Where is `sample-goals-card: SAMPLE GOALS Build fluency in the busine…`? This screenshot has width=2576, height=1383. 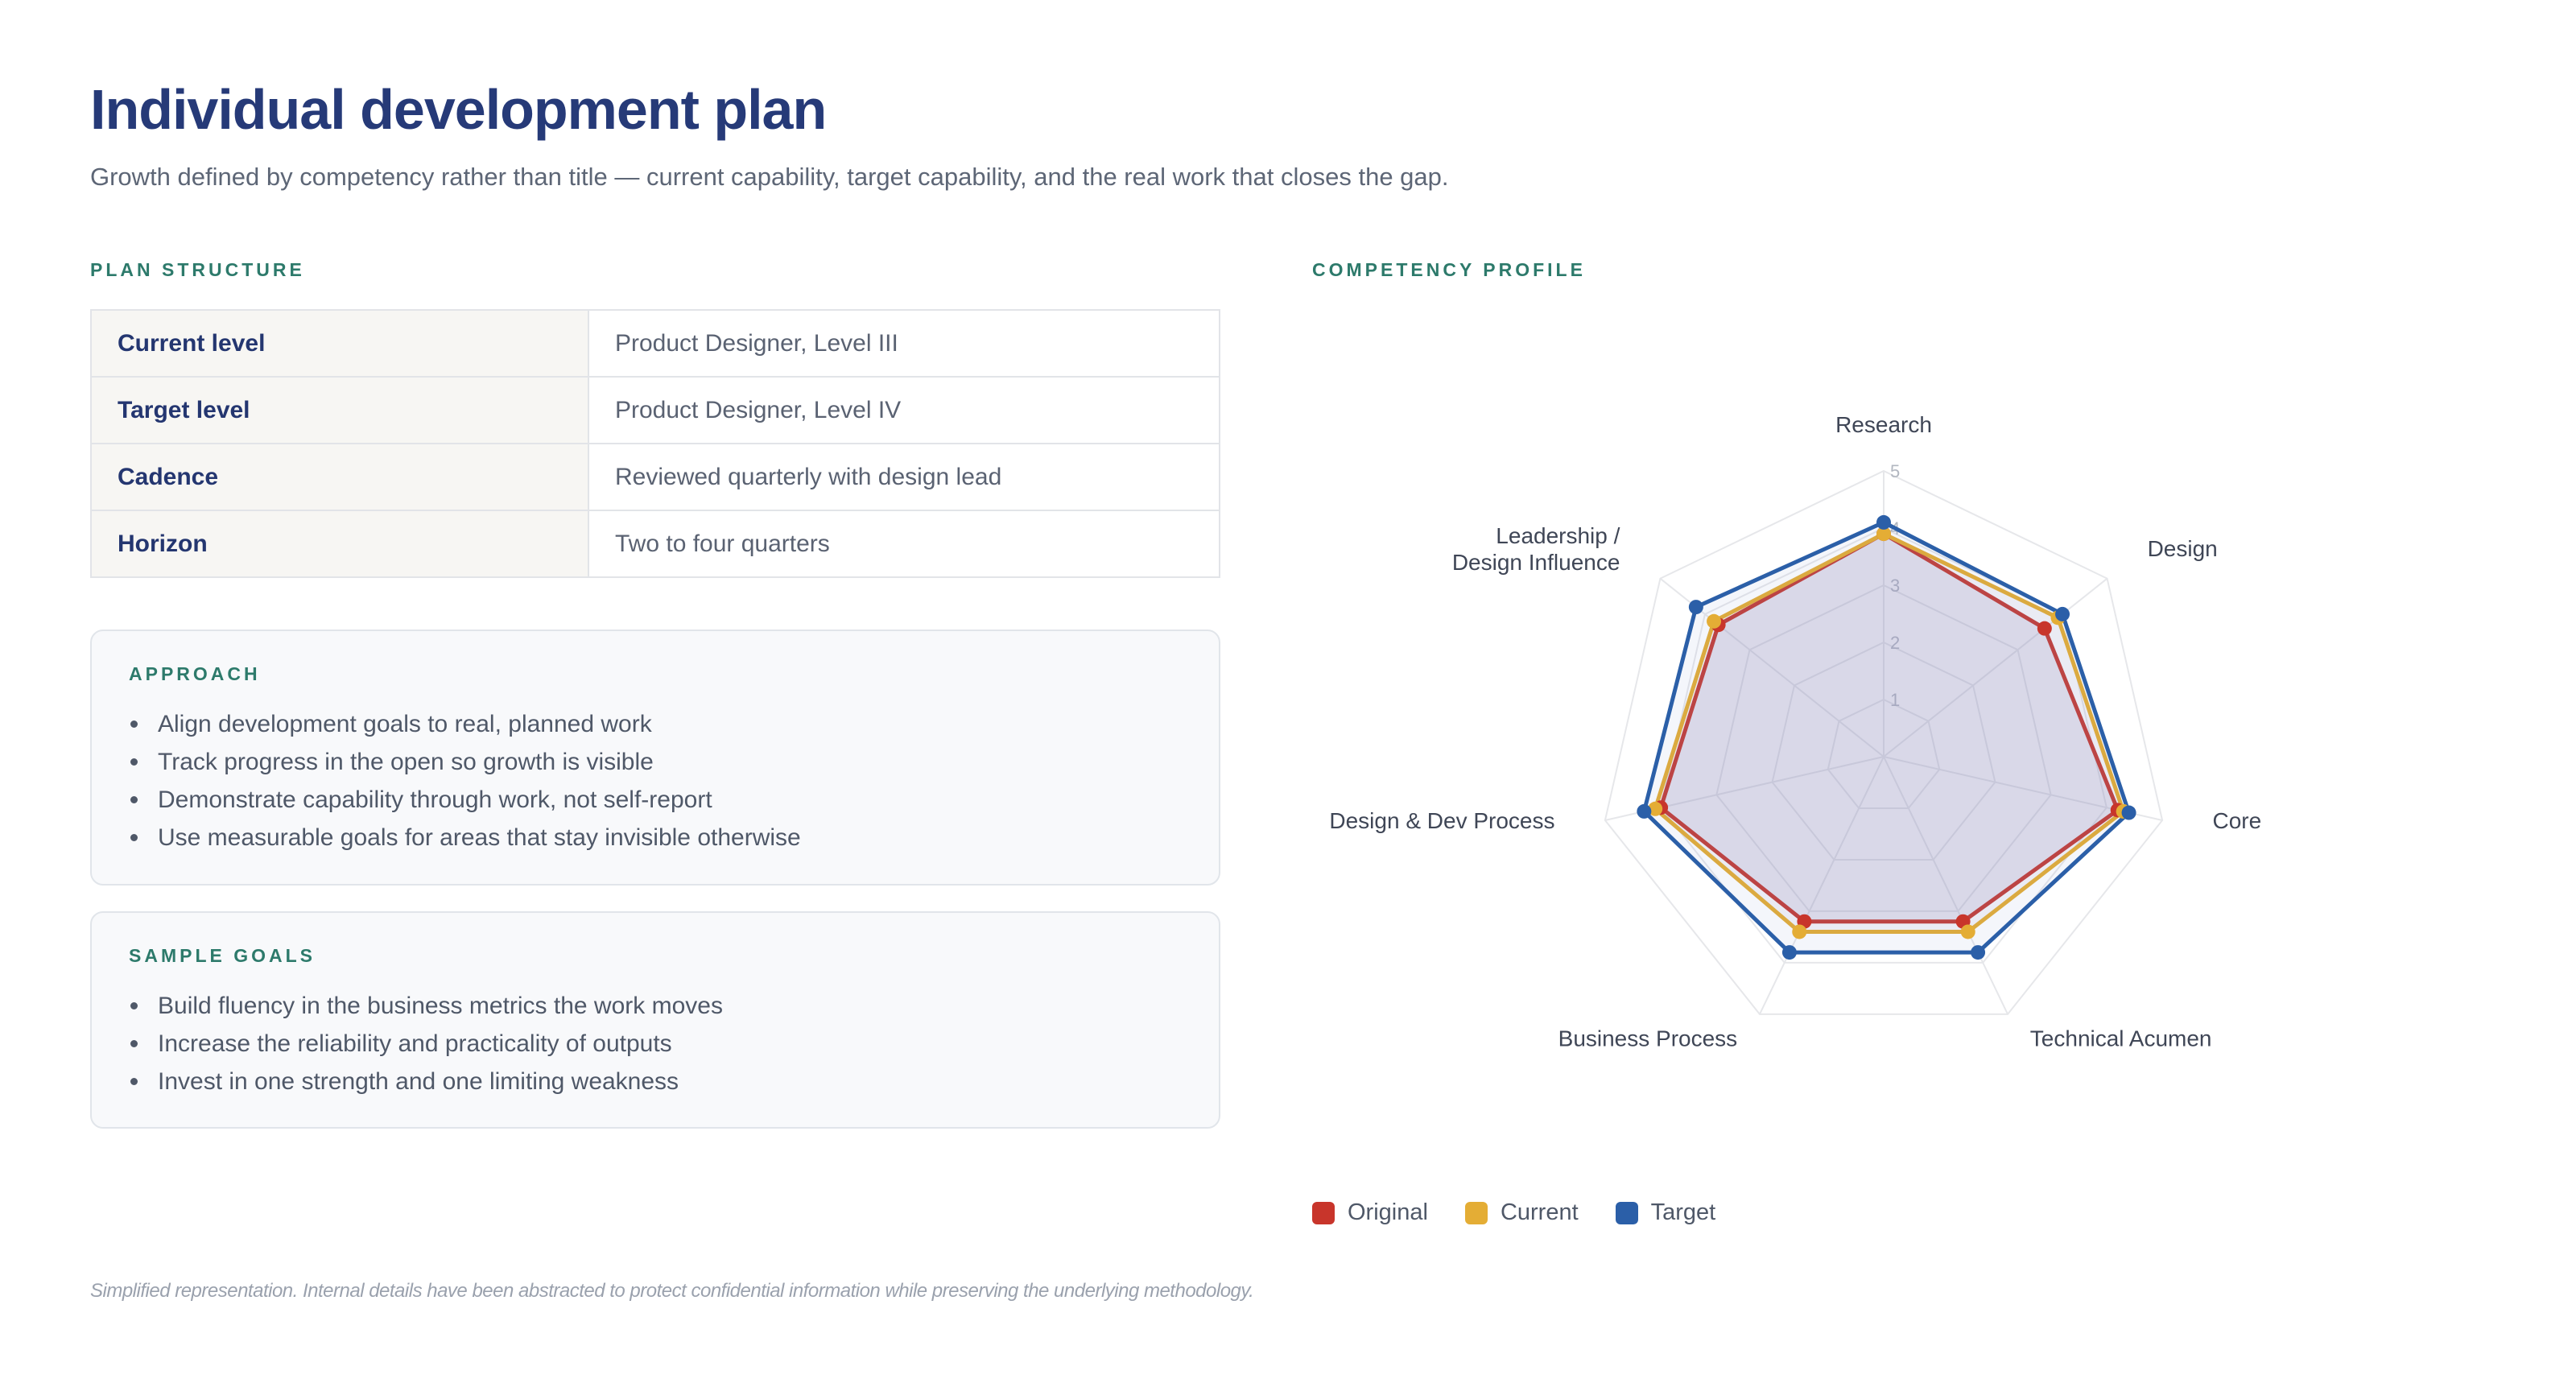
sample-goals-card: SAMPLE GOALS Build fluency in the busine… is located at coordinates (655, 1020).